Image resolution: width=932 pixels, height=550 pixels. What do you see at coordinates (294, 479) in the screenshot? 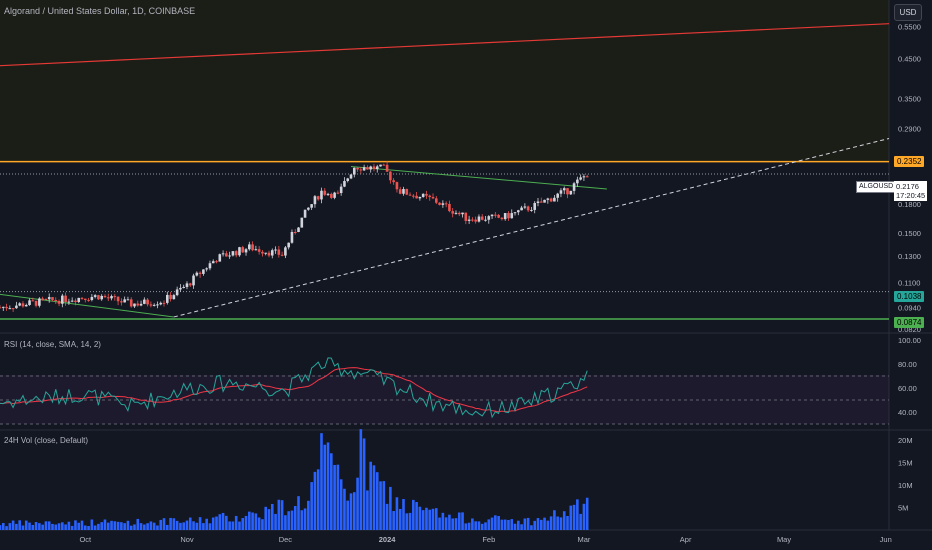
I see `volume-bars` at bounding box center [294, 479].